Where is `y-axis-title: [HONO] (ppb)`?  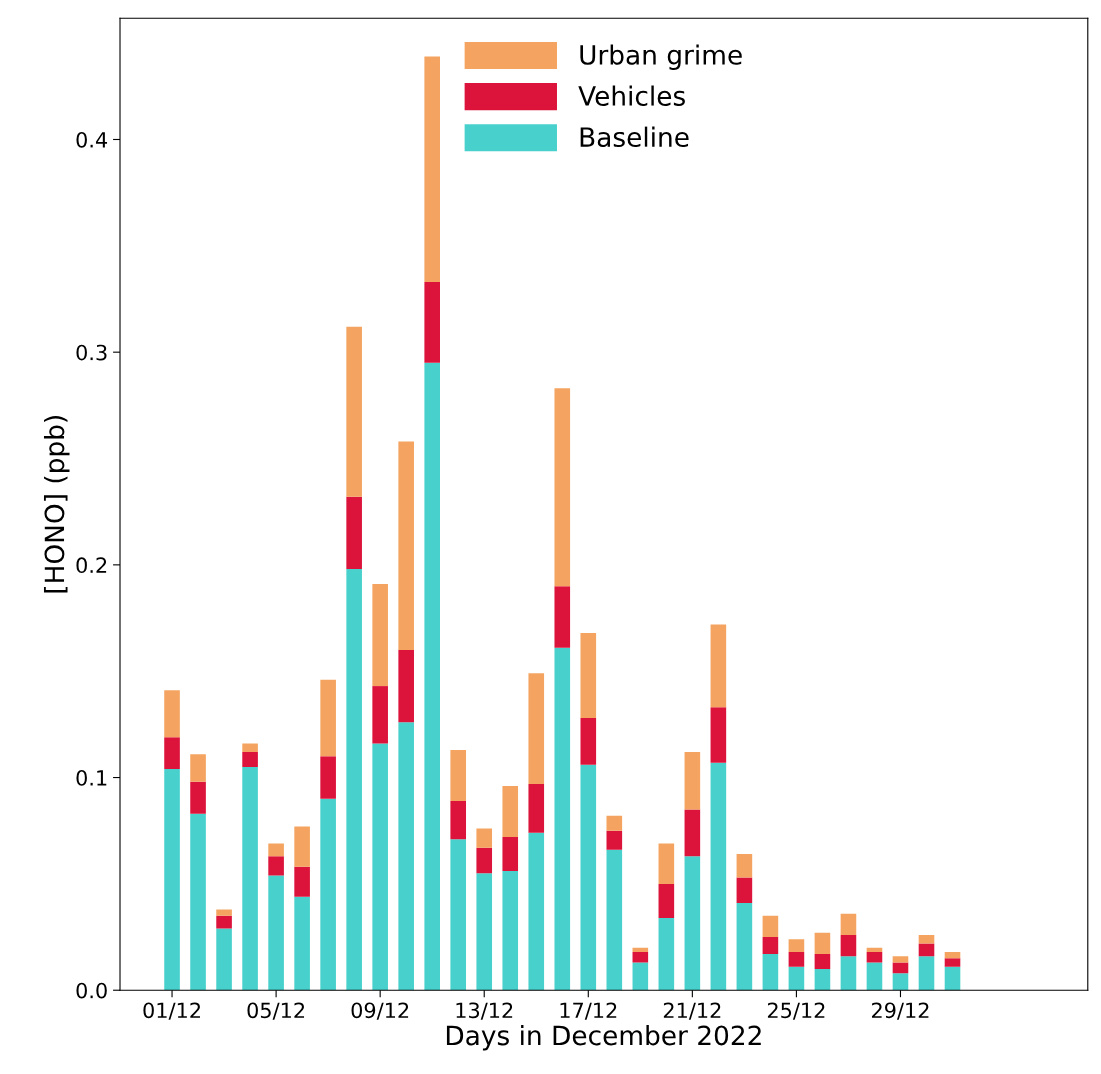 y-axis-title: [HONO] (ppb) is located at coordinates (56, 504).